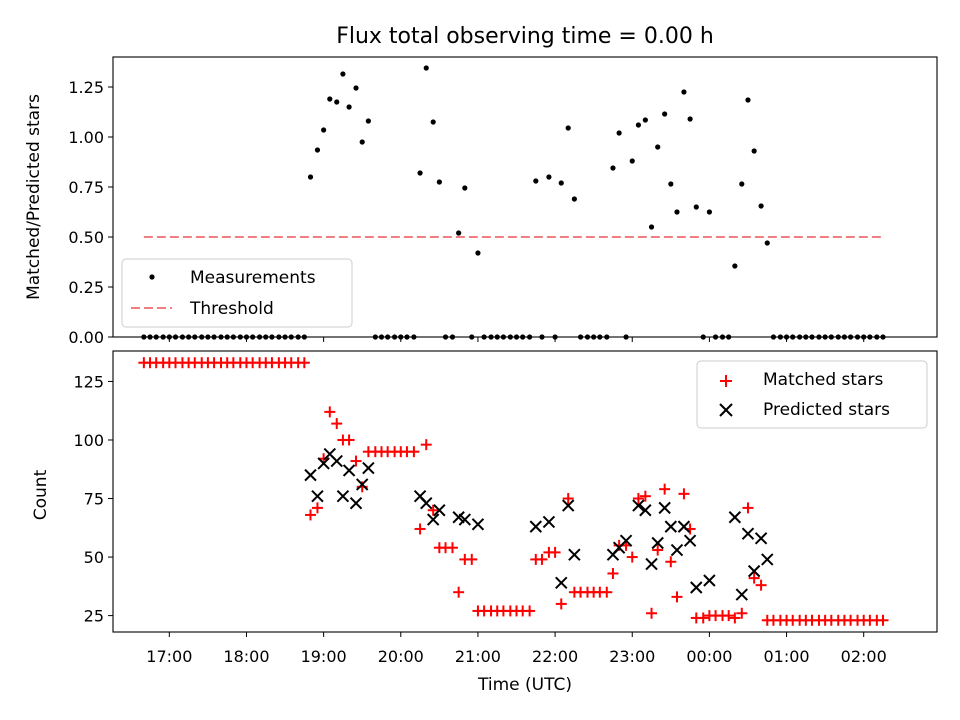 Image resolution: width=960 pixels, height=720 pixels. I want to click on top-ytick-label: 0.50, so click(86, 237).